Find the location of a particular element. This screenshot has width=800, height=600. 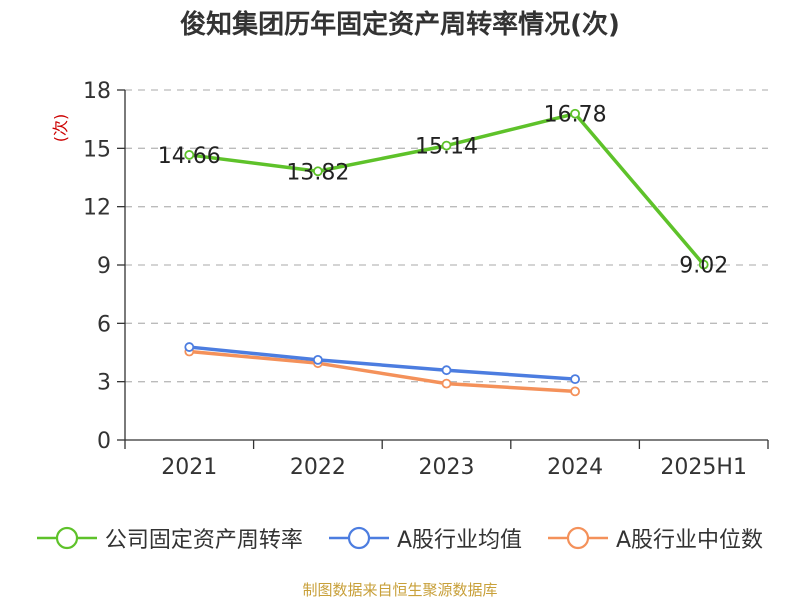

x-tick-label: 2022 is located at coordinates (318, 467).